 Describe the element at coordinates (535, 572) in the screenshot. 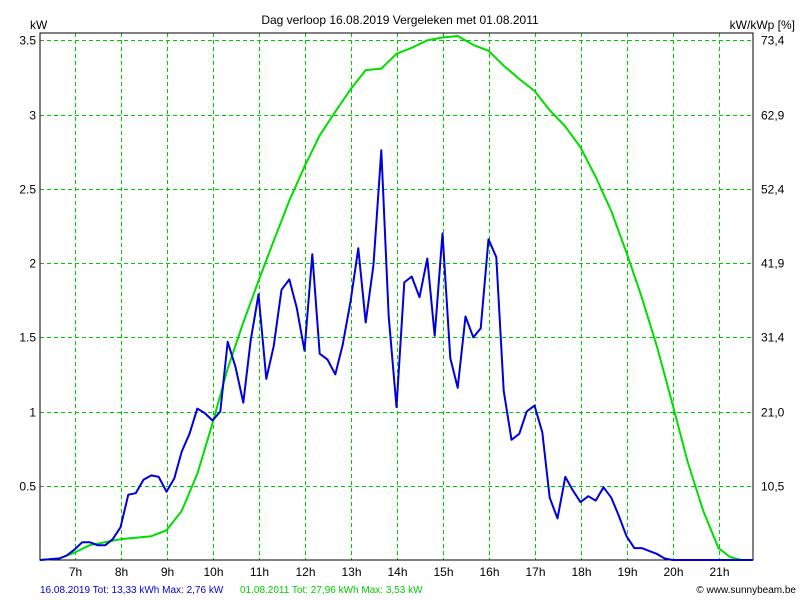

I see `x-tick-label: 17h` at that location.